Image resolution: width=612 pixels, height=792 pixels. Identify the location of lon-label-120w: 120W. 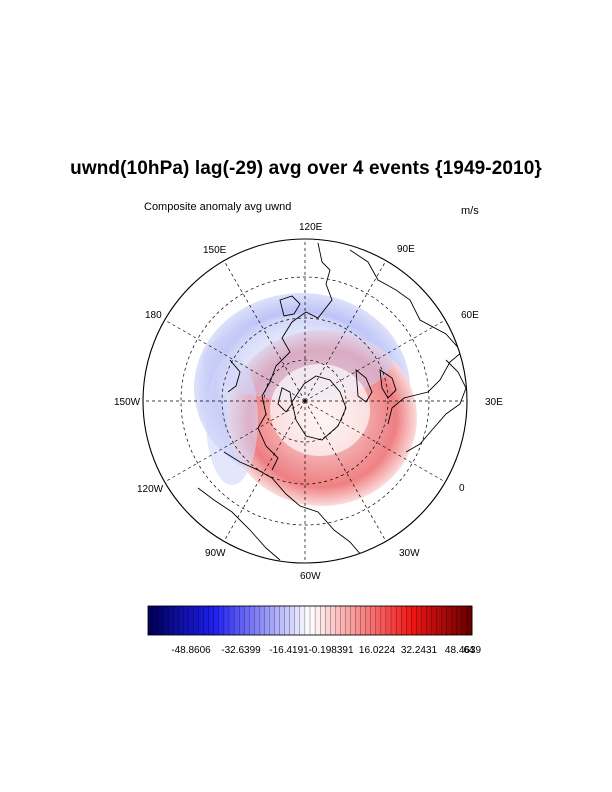
(150, 489).